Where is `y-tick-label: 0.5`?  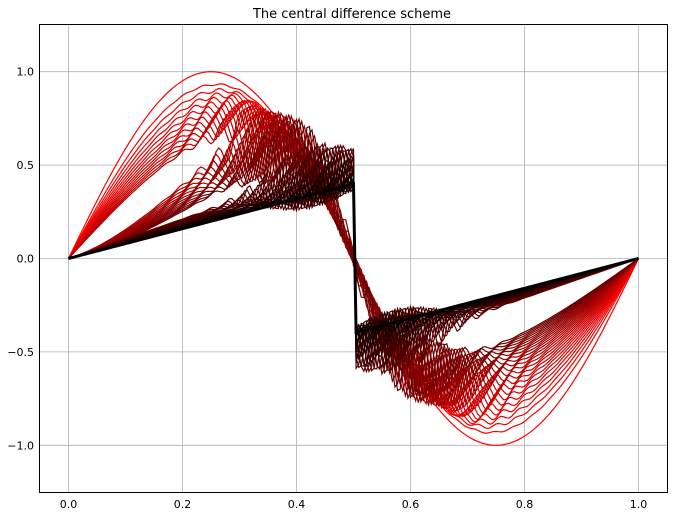
y-tick-label: 0.5 is located at coordinates (26, 165).